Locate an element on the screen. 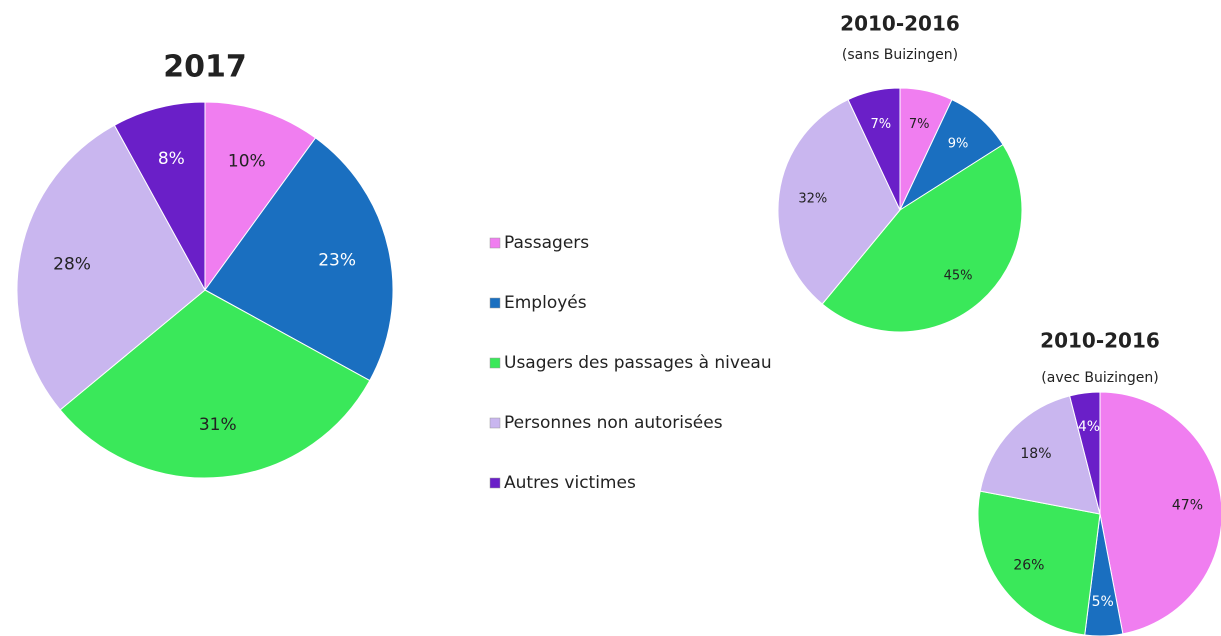 Image resolution: width=1221 pixels, height=636 pixels. chart-subtitle: (sans Buizingen) is located at coordinates (900, 55).